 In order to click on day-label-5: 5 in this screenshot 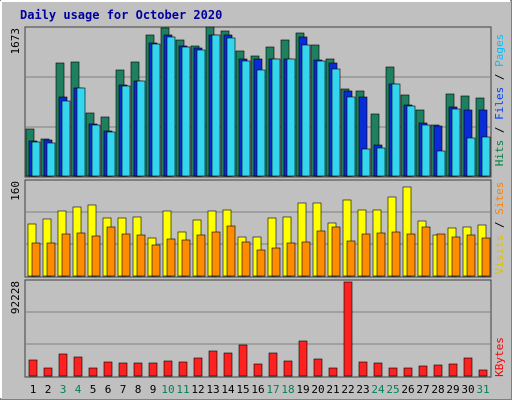, I will do `click(93, 389)`.